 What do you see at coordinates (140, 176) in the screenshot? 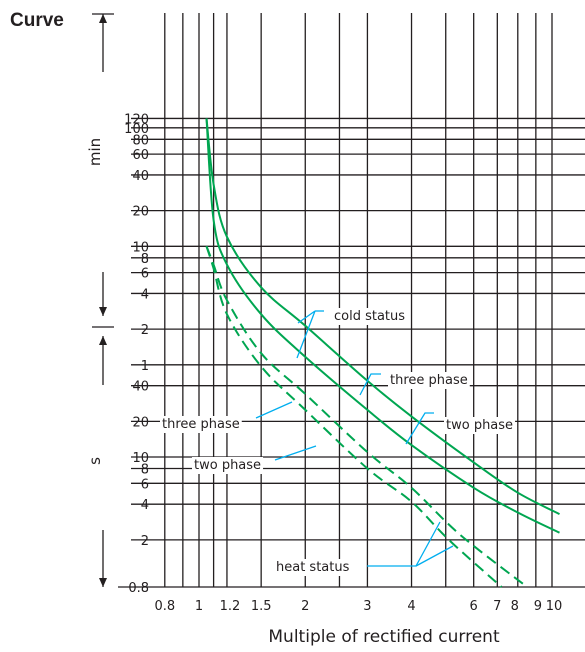
I see `y-tick-label-min: 40` at bounding box center [140, 176].